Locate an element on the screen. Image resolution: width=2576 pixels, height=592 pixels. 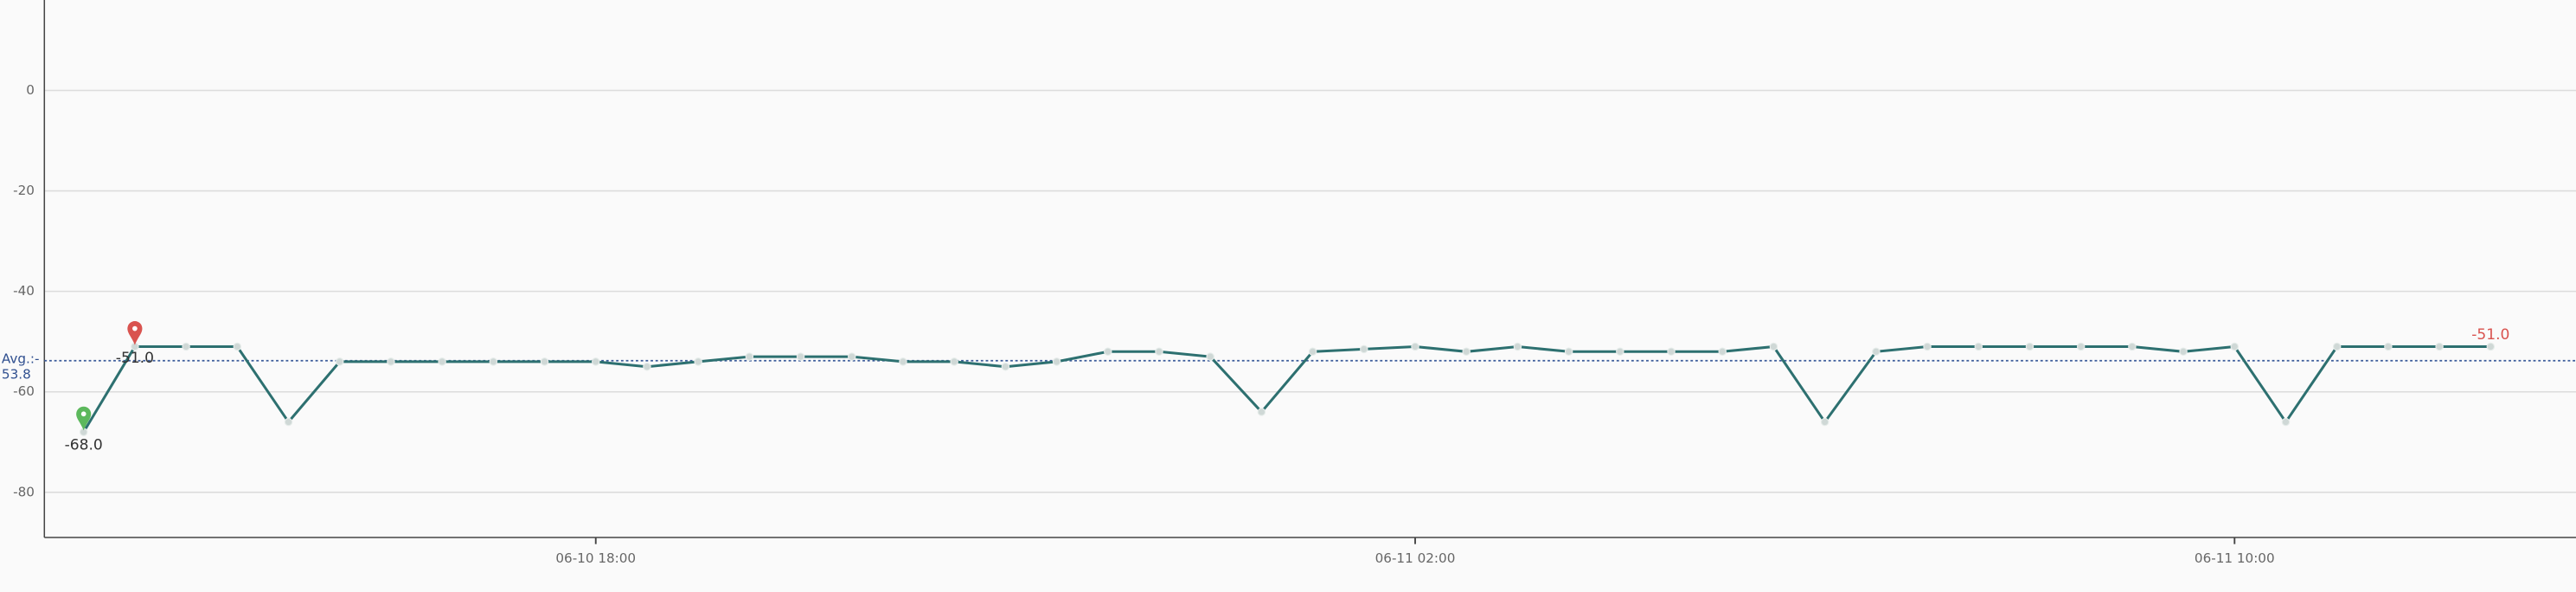
x-tick-label: 06-11 02:00 is located at coordinates (1415, 558).